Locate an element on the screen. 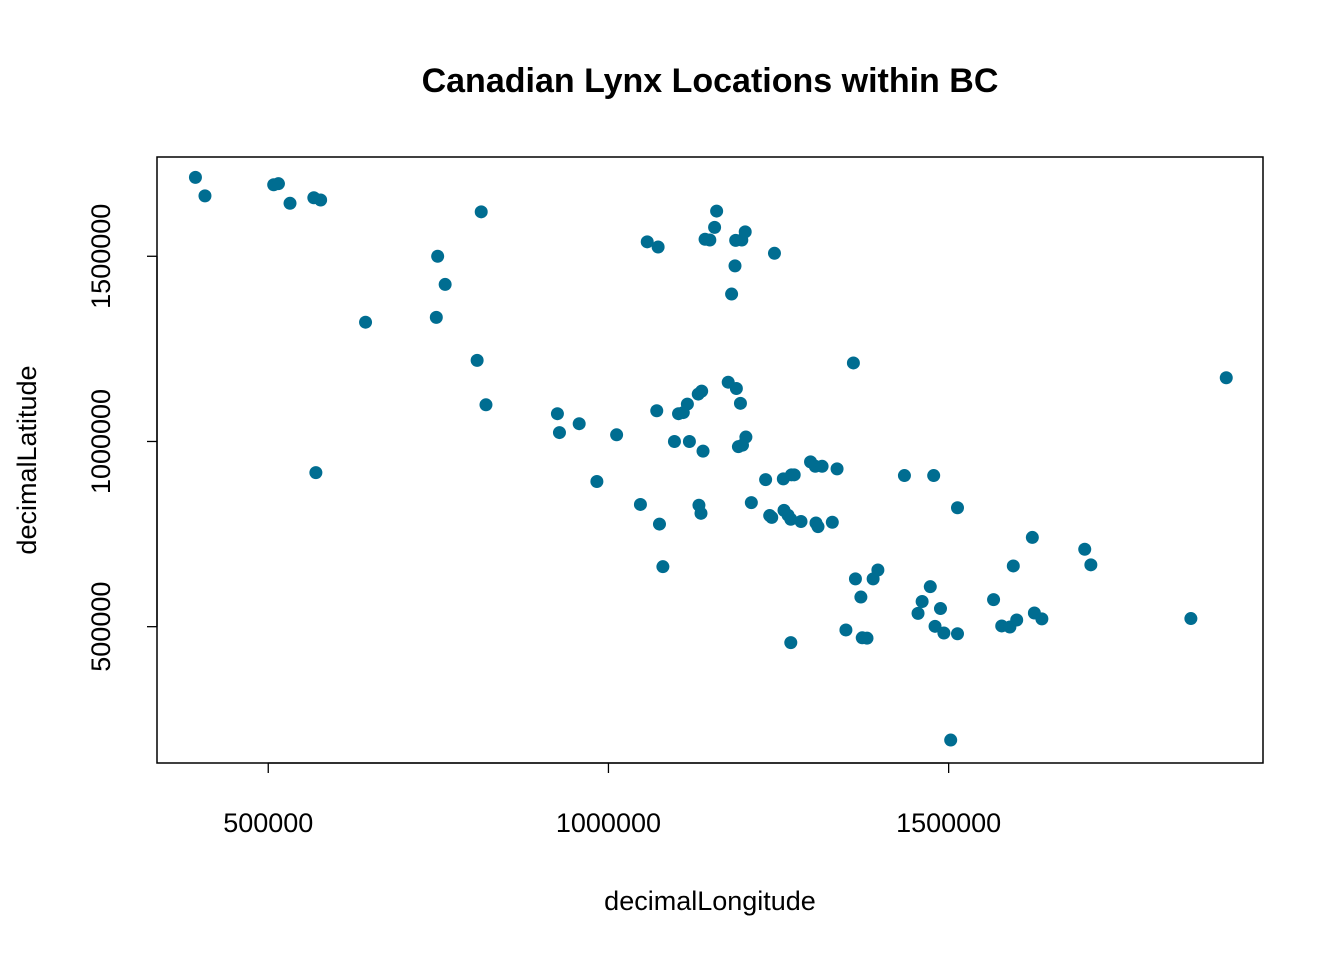 This screenshot has width=1344, height=960. chart-title: Canadian Lynx Locations within BC is located at coordinates (710, 81).